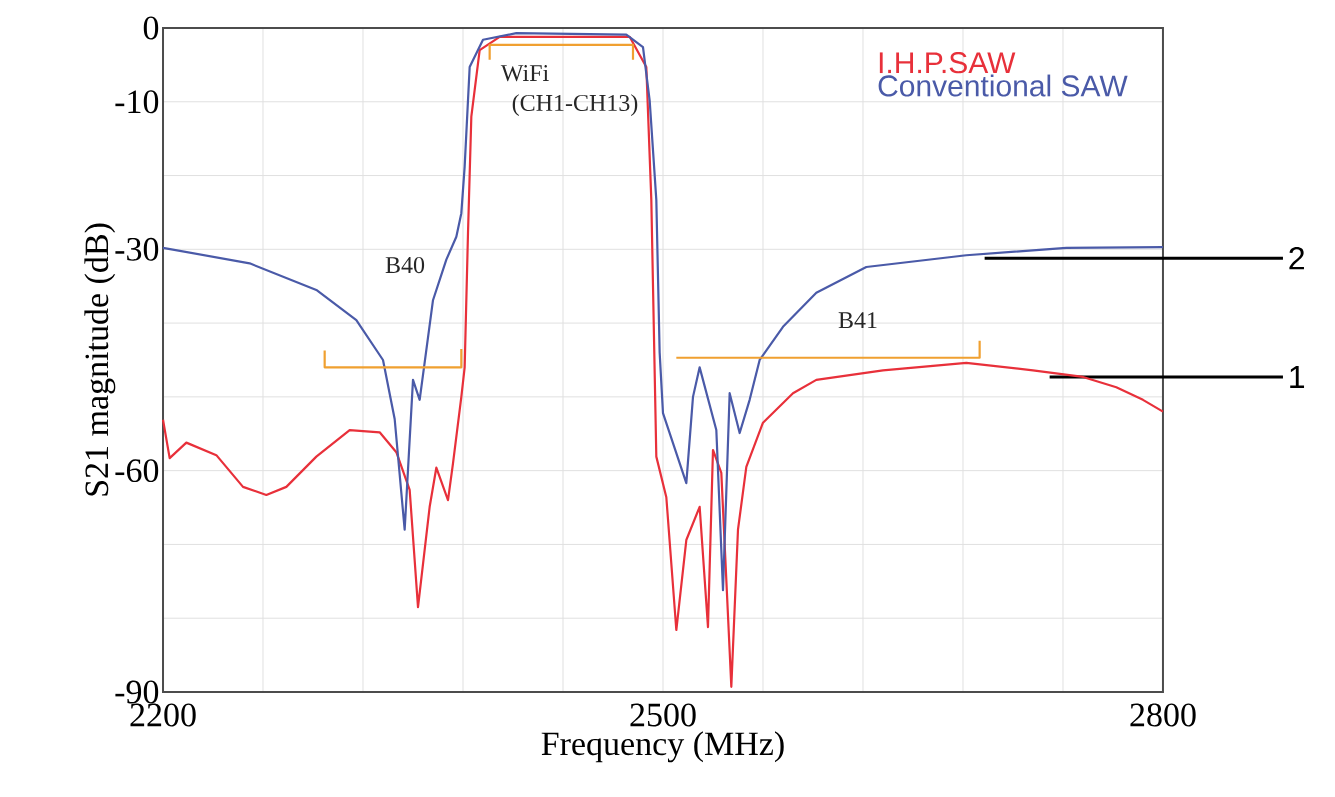  Describe the element at coordinates (857, 320) in the screenshot. I see `annotation: B41` at that location.